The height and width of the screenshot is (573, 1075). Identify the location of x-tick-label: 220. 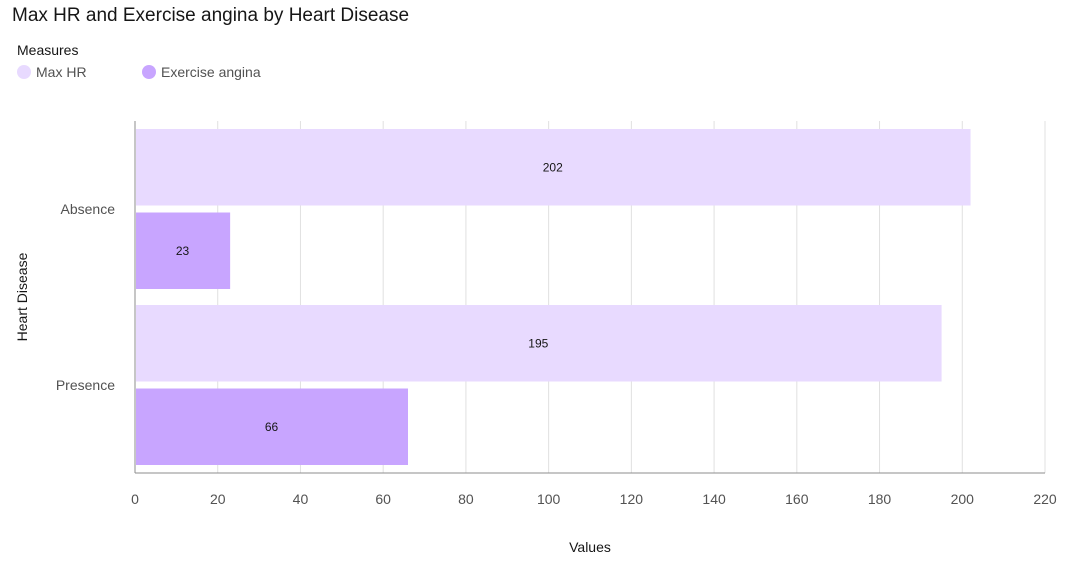
(1045, 499).